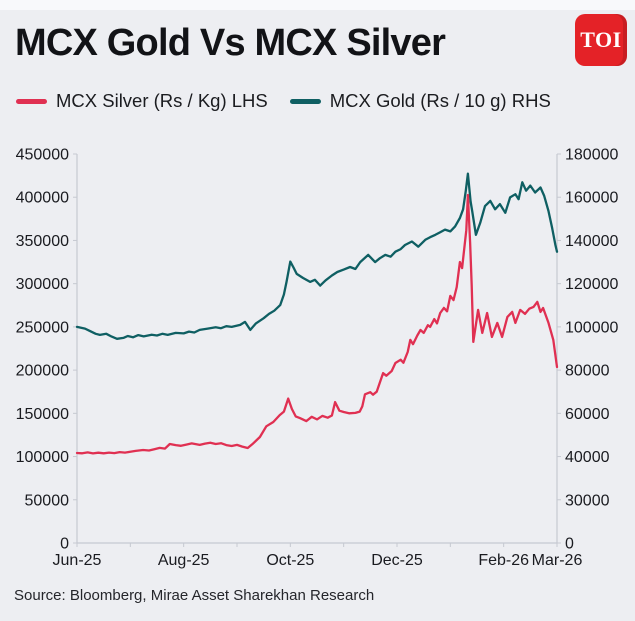 This screenshot has height=621, width=635. What do you see at coordinates (440, 100) in the screenshot?
I see `legend-label-gold: MCX Gold (Rs / 10 g) RHS` at bounding box center [440, 100].